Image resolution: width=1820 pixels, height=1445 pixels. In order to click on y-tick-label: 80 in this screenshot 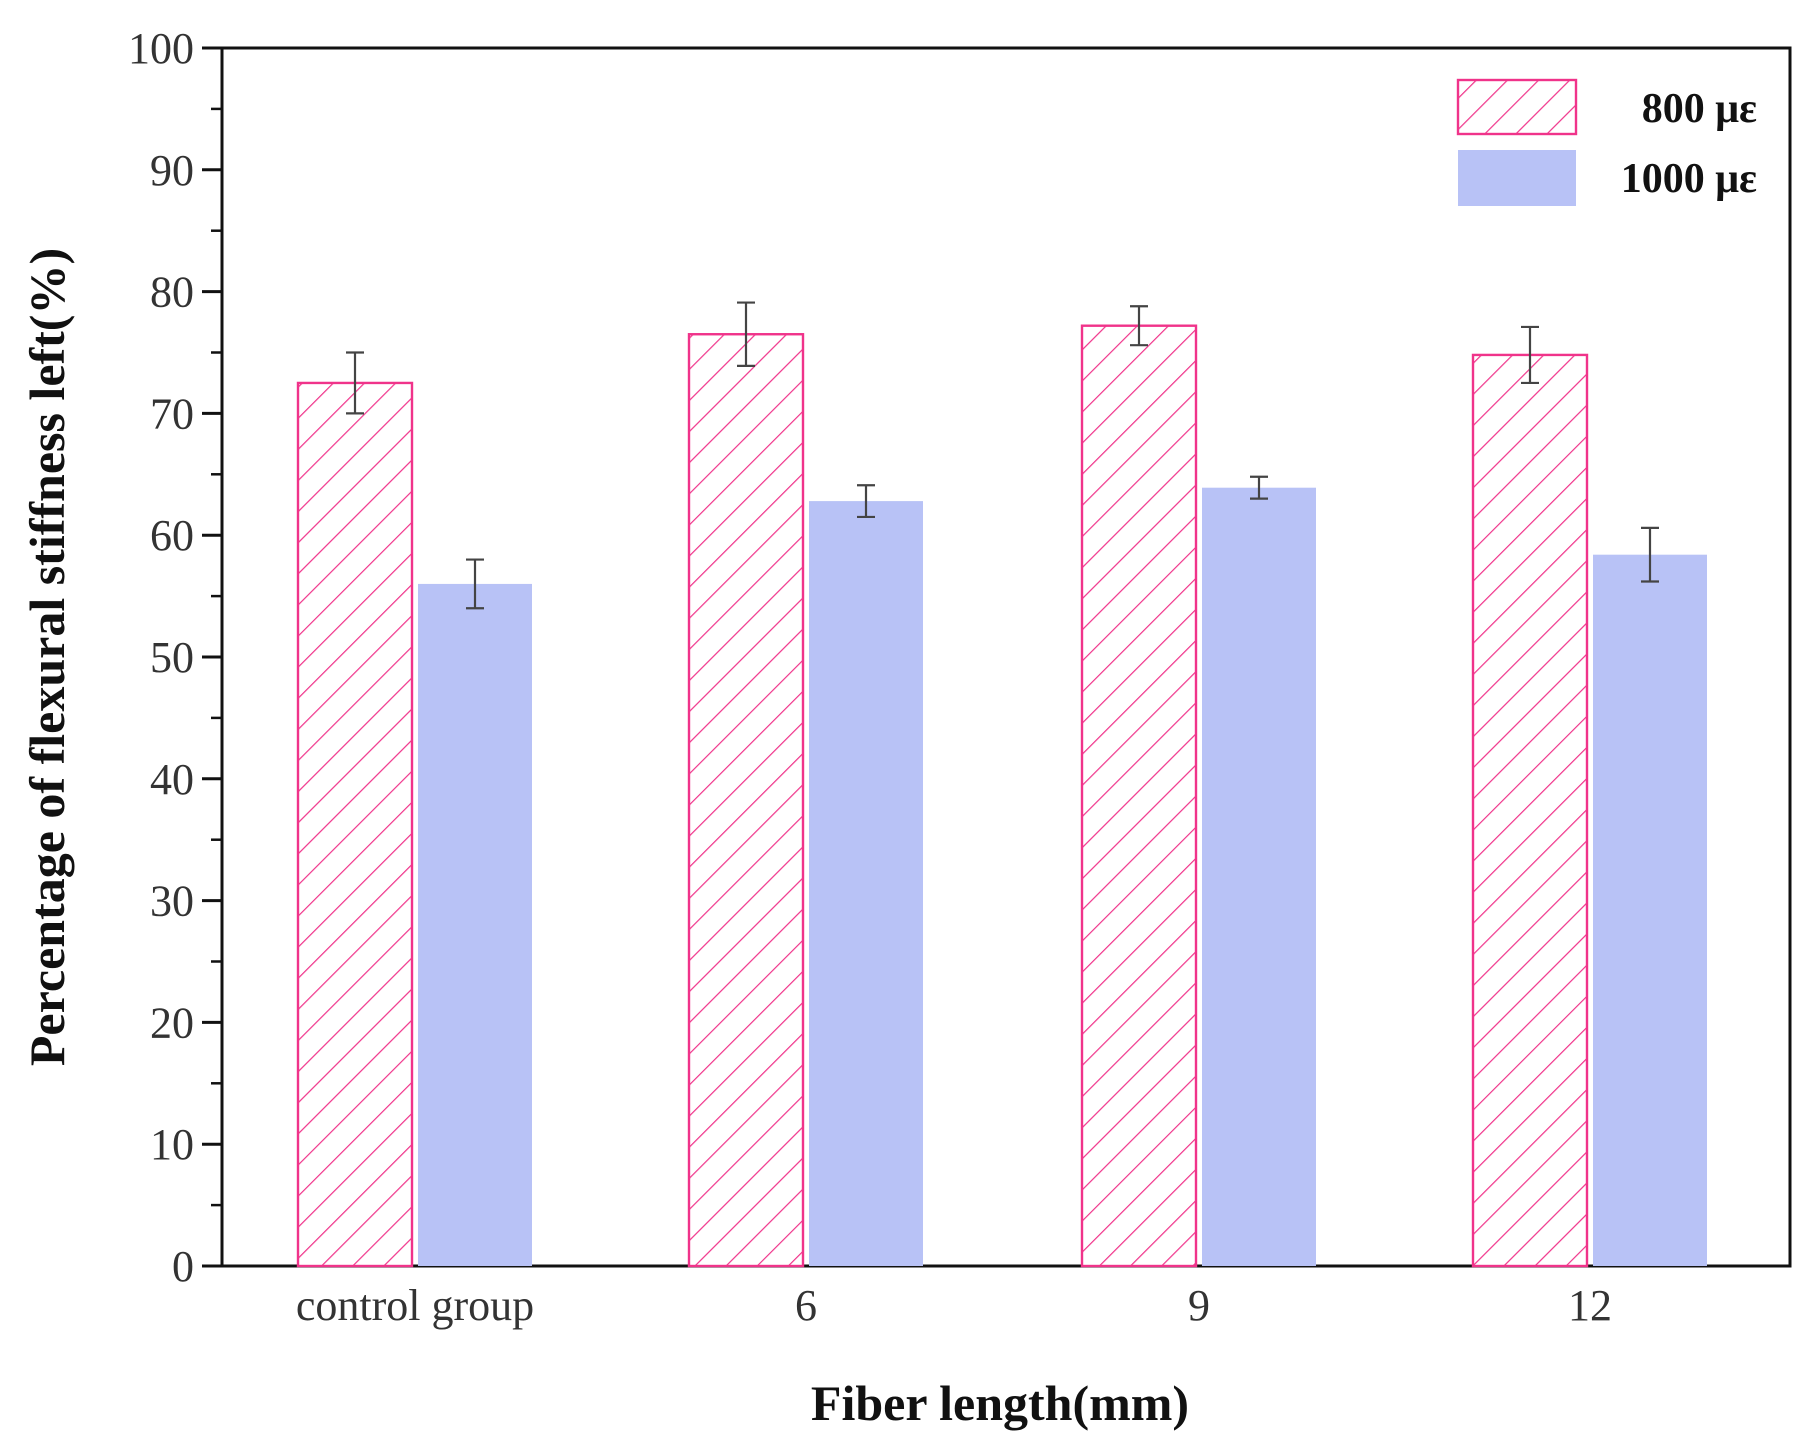, I will do `click(172, 292)`.